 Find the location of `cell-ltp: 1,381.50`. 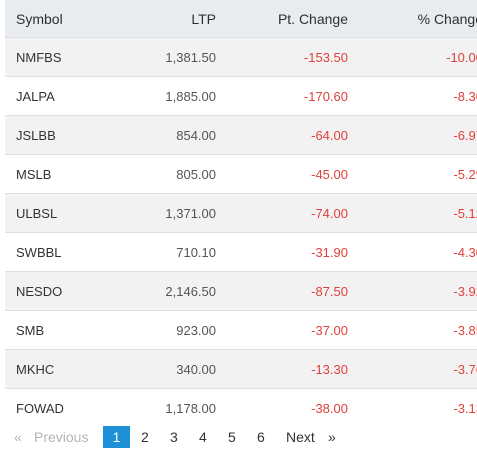

cell-ltp: 1,381.50 is located at coordinates (171, 57).